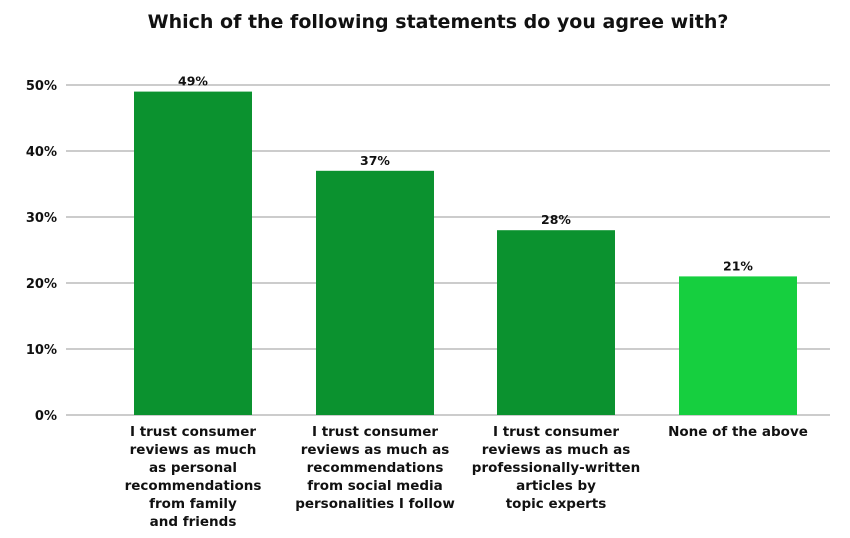 The height and width of the screenshot is (538, 850). What do you see at coordinates (193, 522) in the screenshot?
I see `category-label-line: and friends` at bounding box center [193, 522].